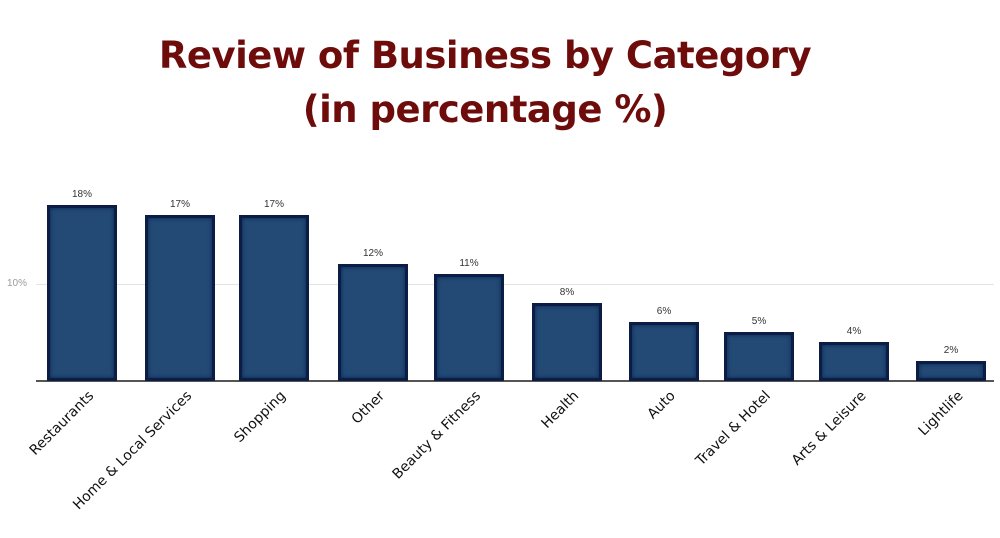 The width and height of the screenshot is (1000, 538). I want to click on bar-value-label: 12%, so click(372, 253).